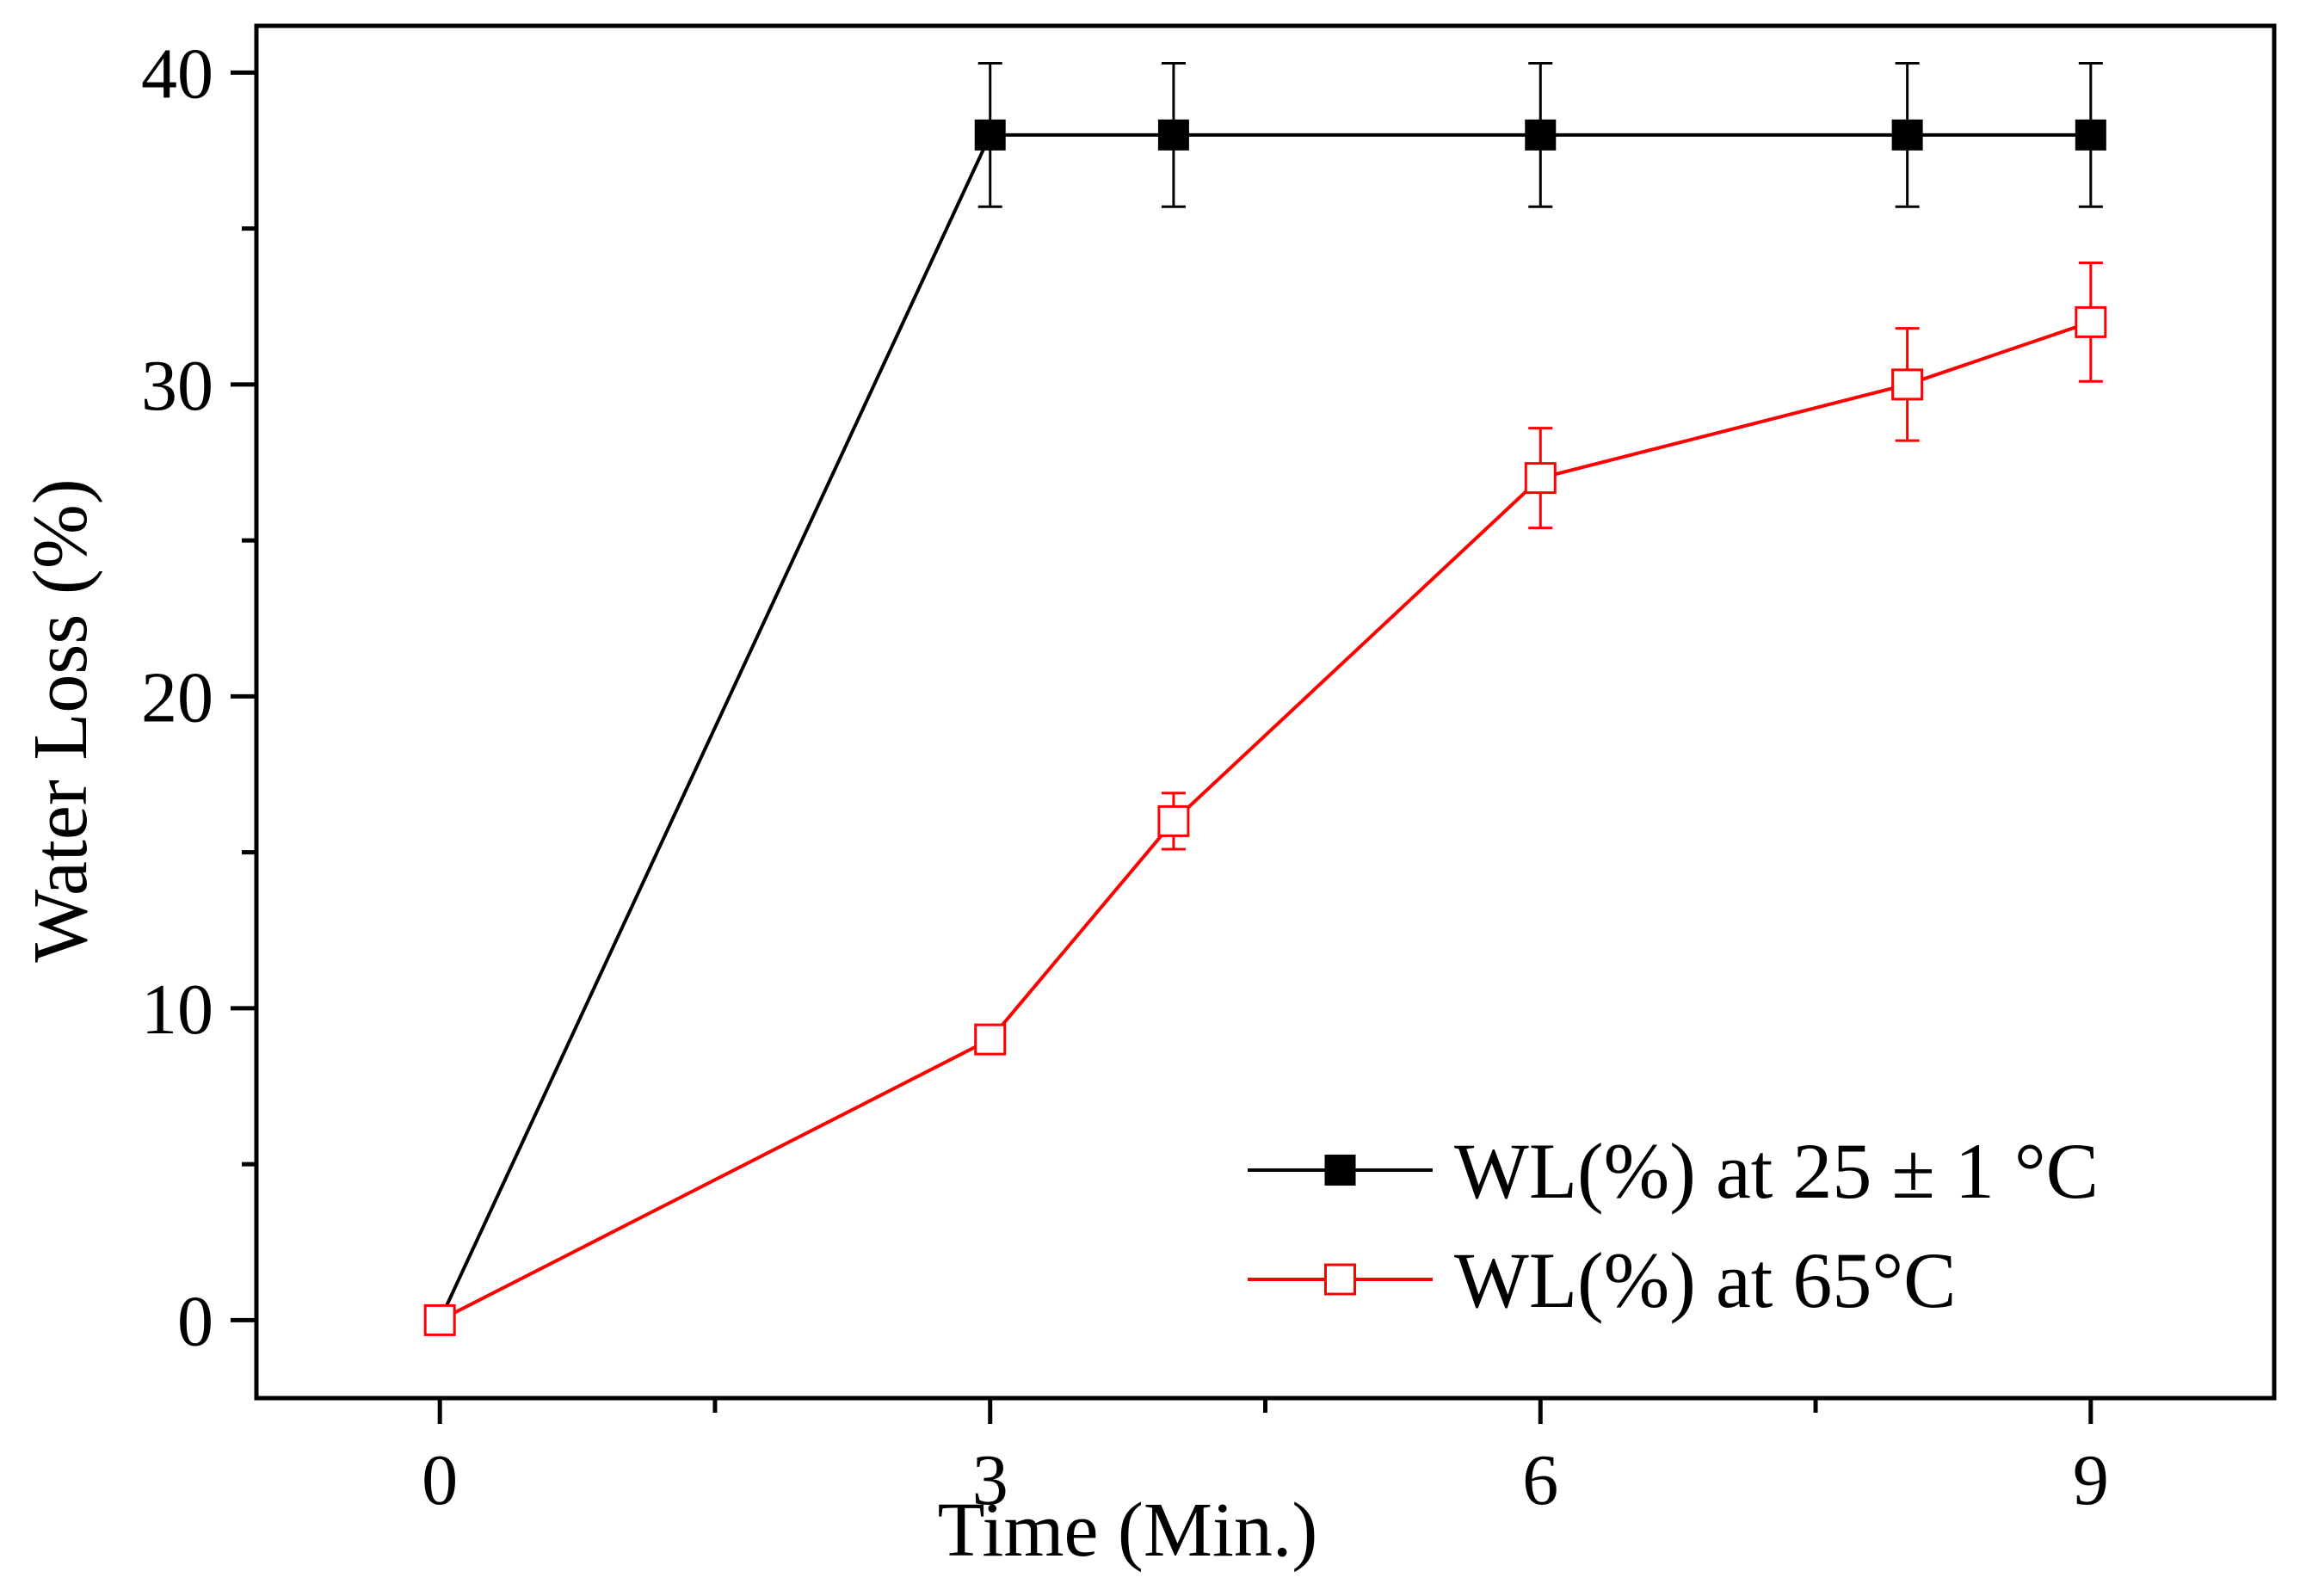 Image resolution: width=2300 pixels, height=1596 pixels. Describe the element at coordinates (1673, 1225) in the screenshot. I see `legend: WL(%) at 25 ± 1 °C WL(%) at 65°C` at that location.